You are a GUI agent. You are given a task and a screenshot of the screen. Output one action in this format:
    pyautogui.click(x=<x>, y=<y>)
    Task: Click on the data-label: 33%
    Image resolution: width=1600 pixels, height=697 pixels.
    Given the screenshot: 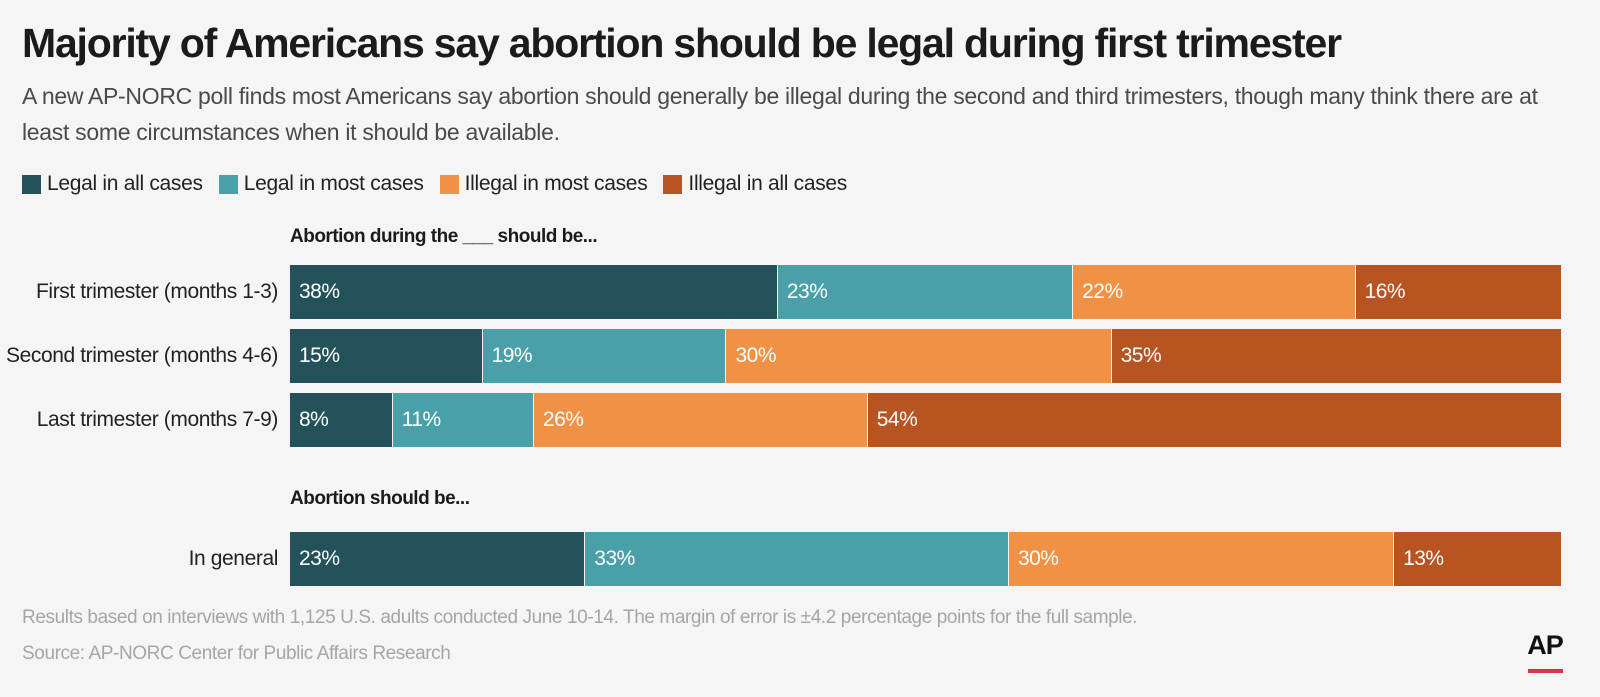 What is the action you would take?
    pyautogui.click(x=614, y=558)
    